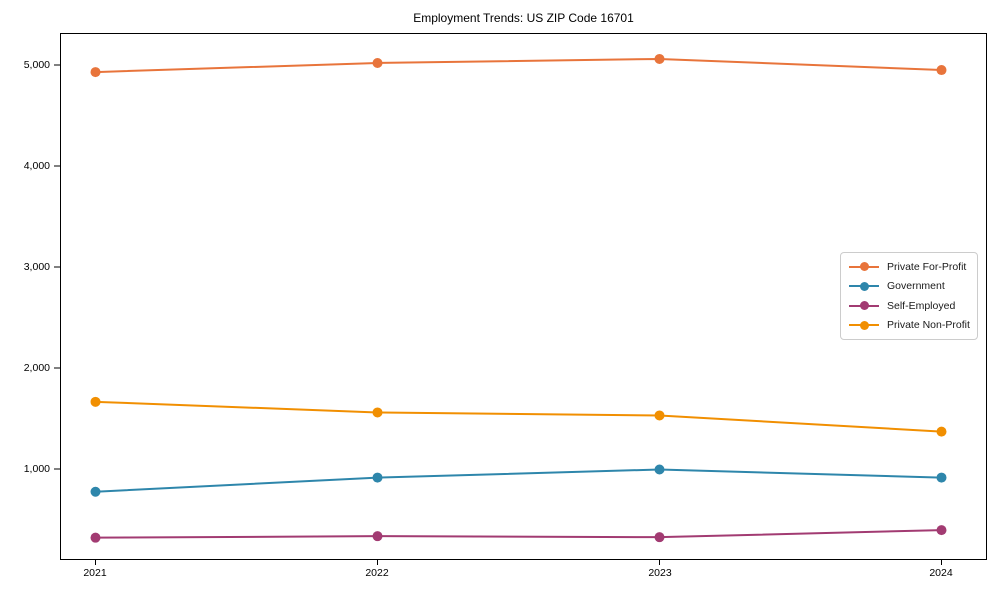 This screenshot has height=600, width=1000. I want to click on legend-label: Government, so click(916, 286).